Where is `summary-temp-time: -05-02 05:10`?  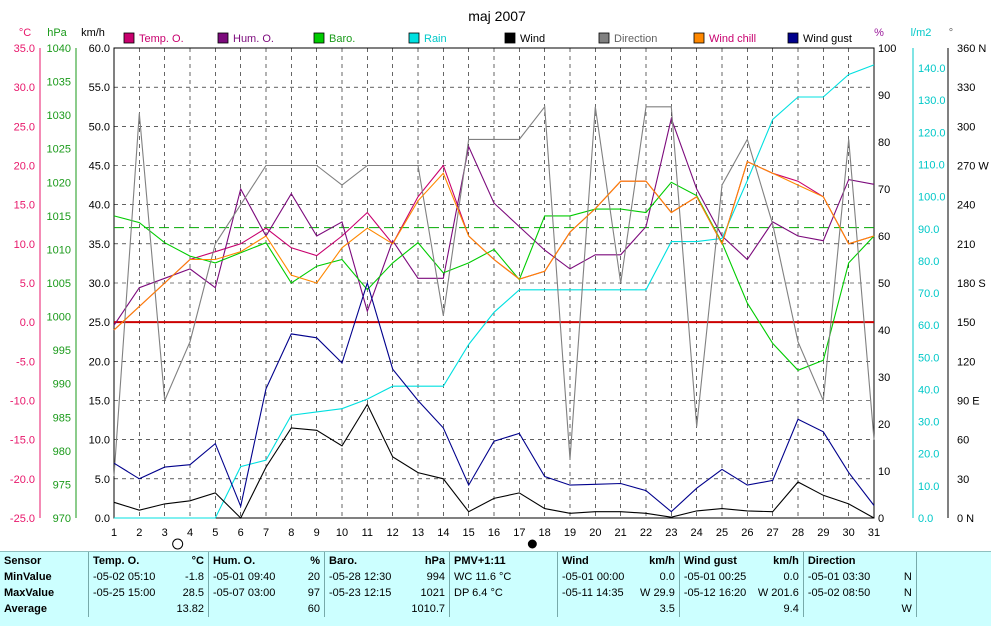
summary-temp-time: -05-02 05:10 is located at coordinates (127, 577).